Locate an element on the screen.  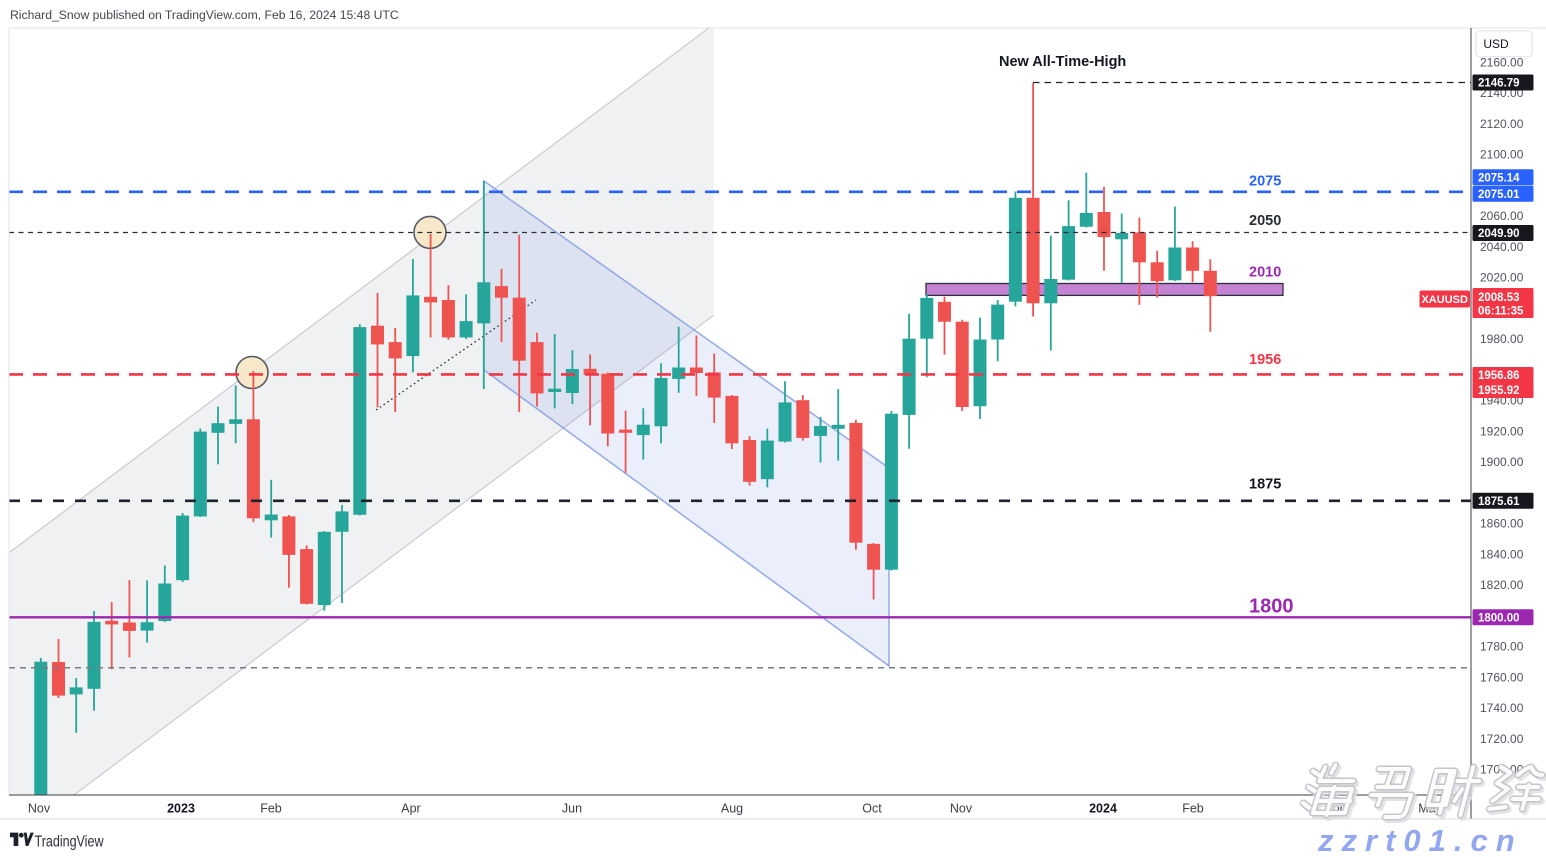
svg-text: Aug is located at coordinates (732, 809).